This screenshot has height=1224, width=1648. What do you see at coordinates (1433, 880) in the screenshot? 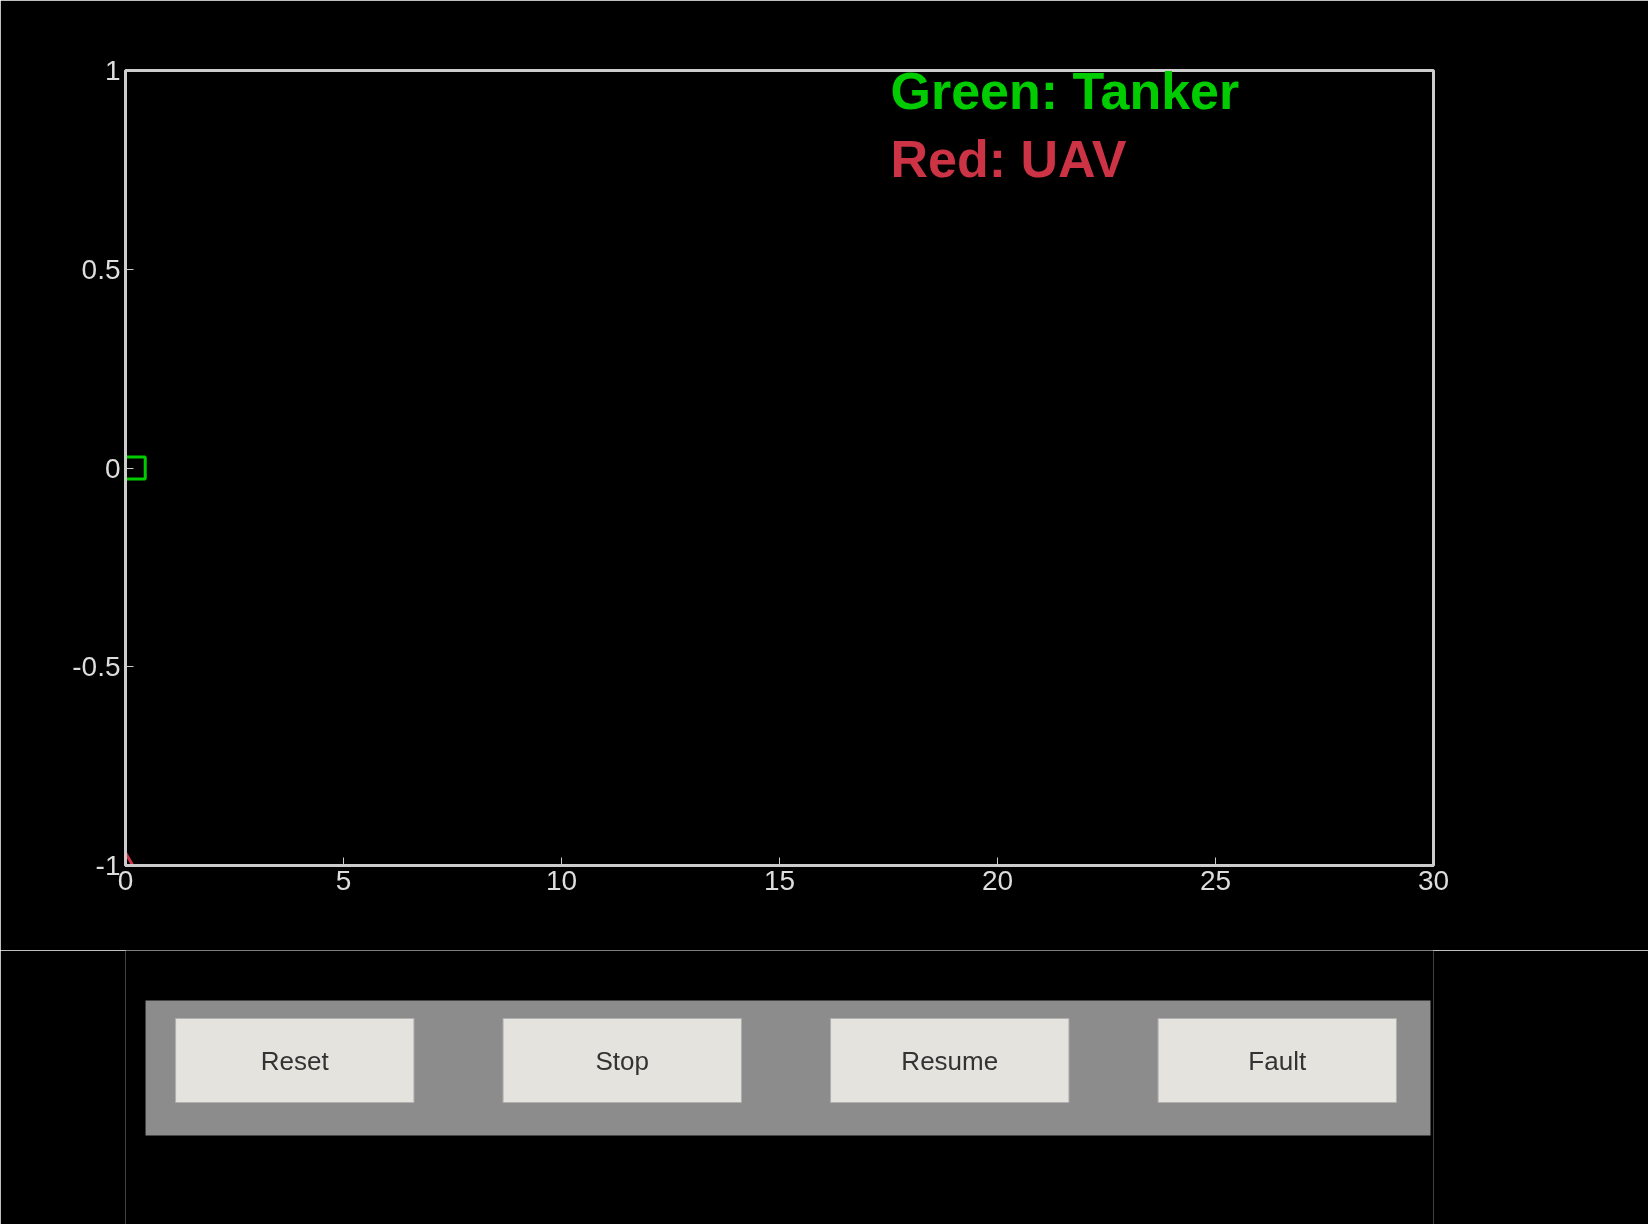
I see `x-tick-label: 30` at bounding box center [1433, 880].